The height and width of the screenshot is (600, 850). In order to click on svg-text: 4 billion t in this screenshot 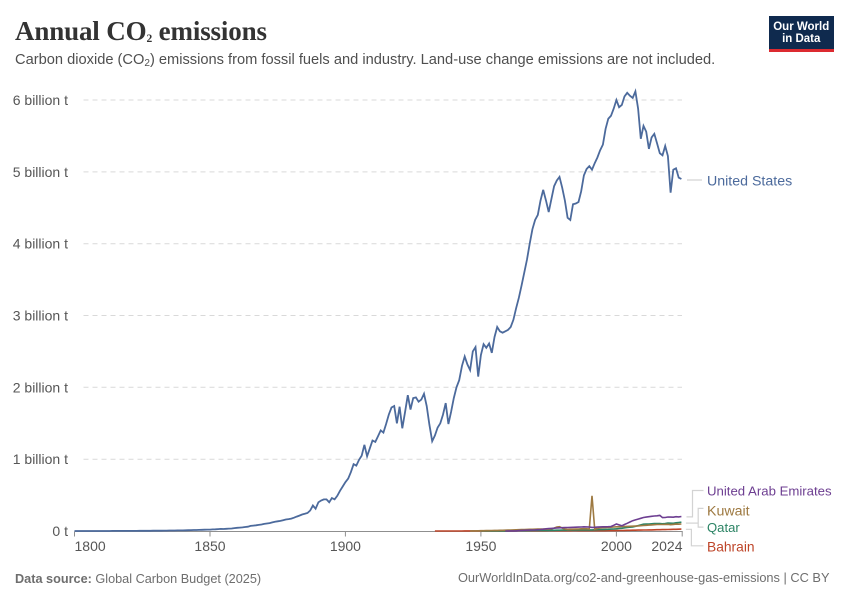, I will do `click(40, 244)`.